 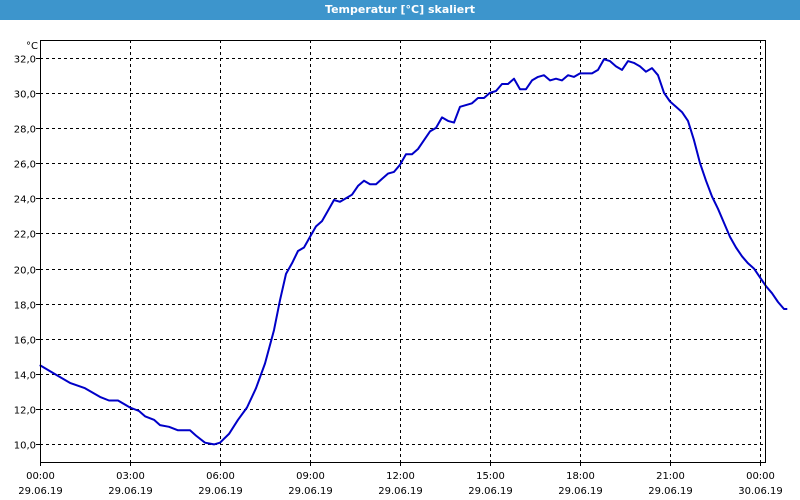 What do you see at coordinates (32, 46) in the screenshot?
I see `y-axis-unit-label: °C` at bounding box center [32, 46].